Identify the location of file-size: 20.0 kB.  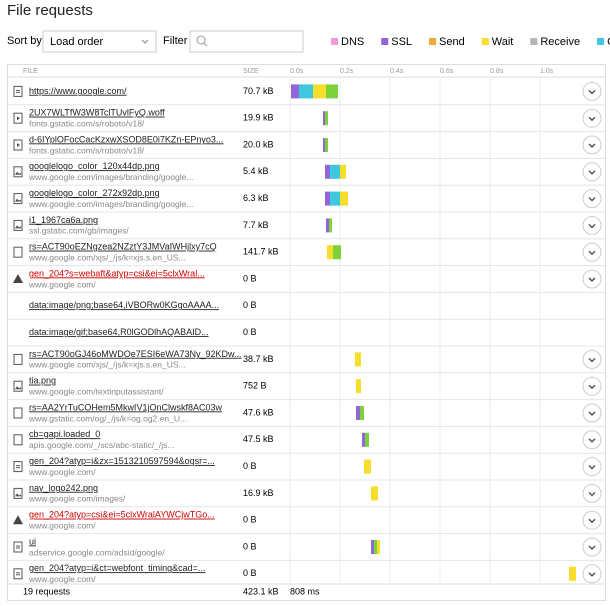
(258, 144).